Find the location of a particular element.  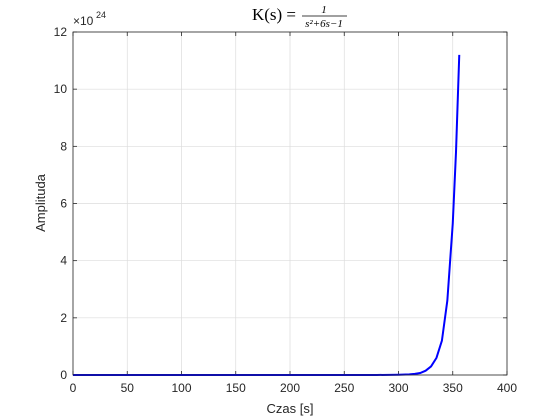

y-axis-label: Amplituda is located at coordinates (40, 202).